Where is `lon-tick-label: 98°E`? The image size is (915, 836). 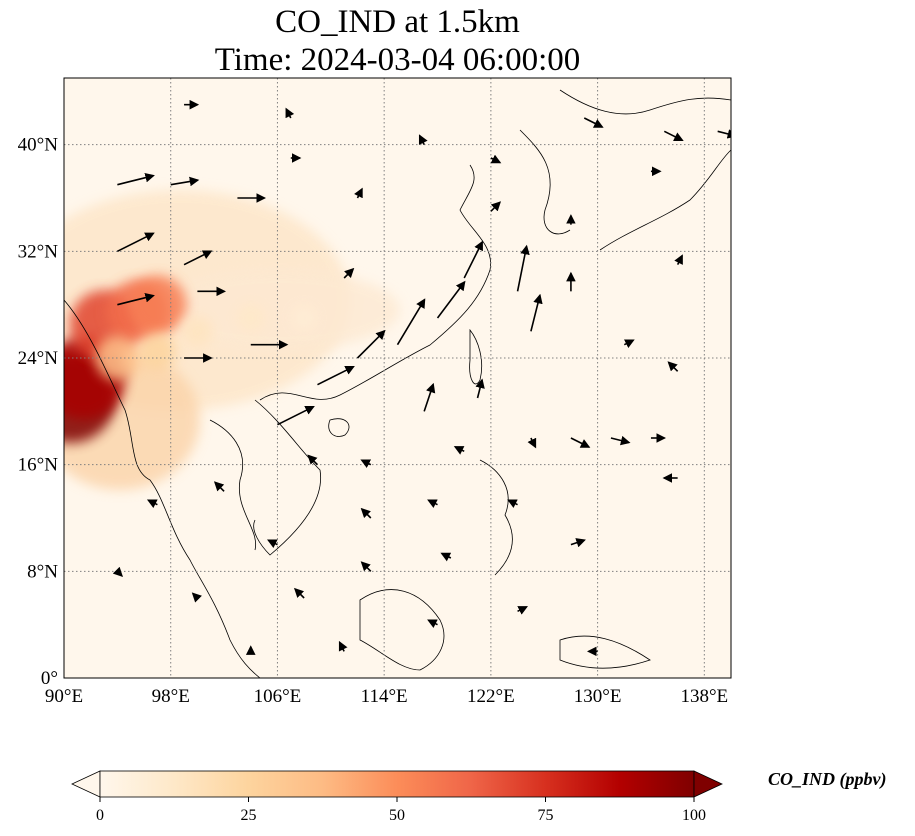 lon-tick-label: 98°E is located at coordinates (171, 696).